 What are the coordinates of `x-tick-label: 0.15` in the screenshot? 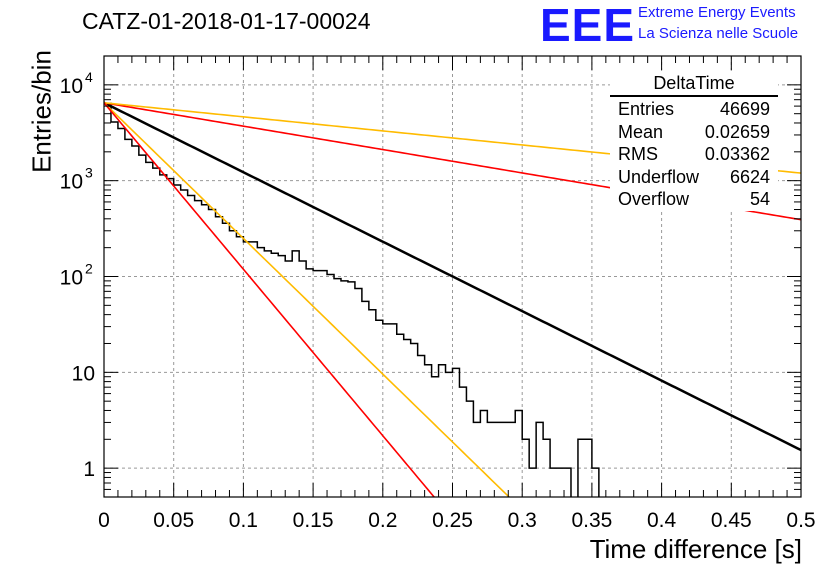 It's located at (313, 520).